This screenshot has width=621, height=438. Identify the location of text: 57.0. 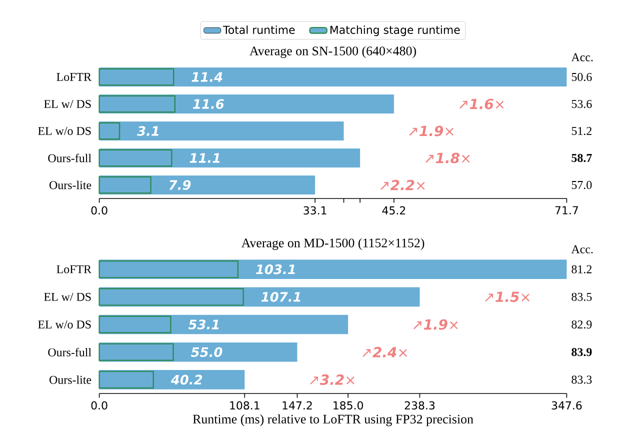
(582, 185).